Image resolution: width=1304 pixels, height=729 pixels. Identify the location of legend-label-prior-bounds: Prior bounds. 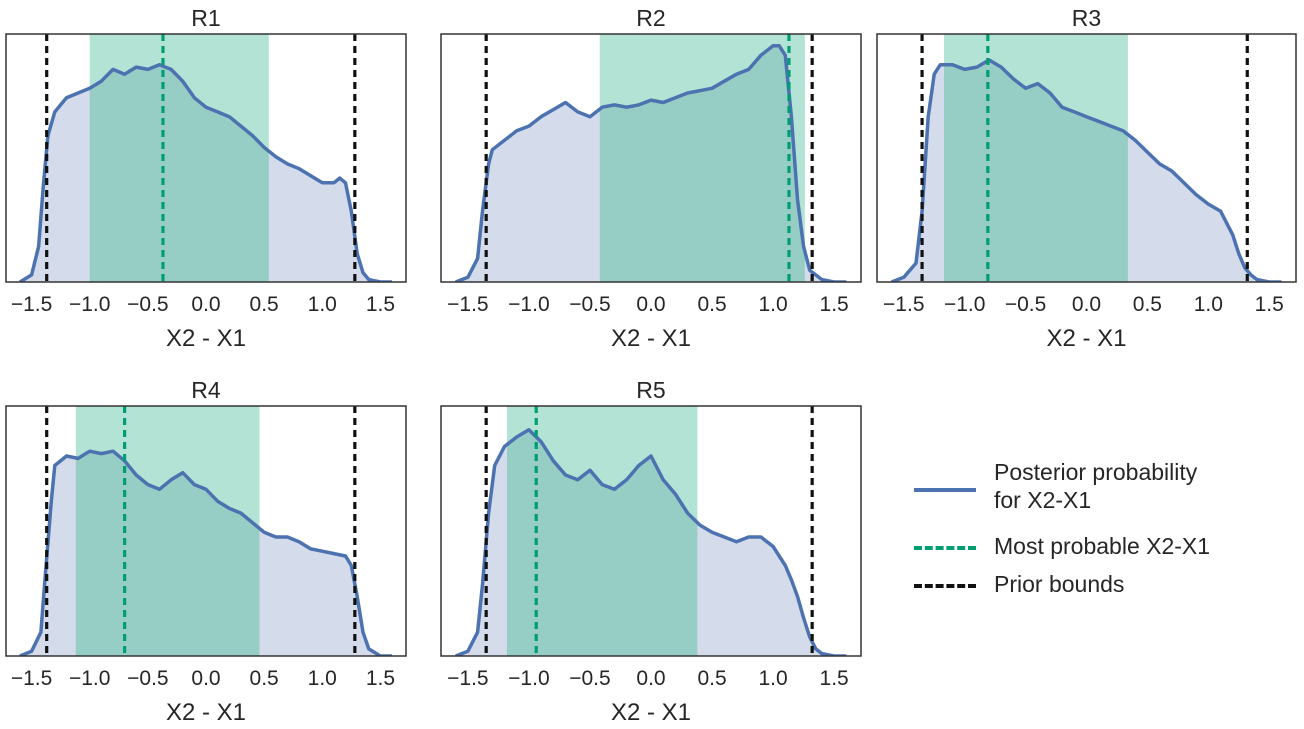
(1059, 584).